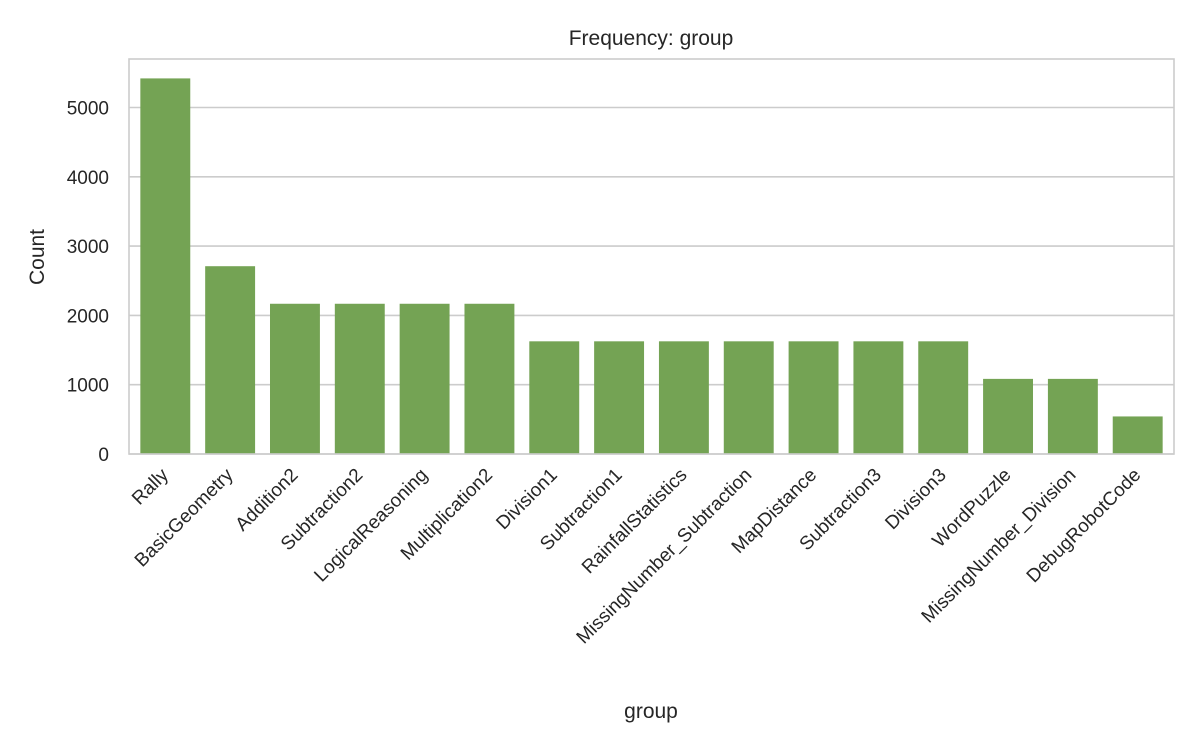 The image size is (1200, 750). What do you see at coordinates (651, 711) in the screenshot?
I see `x-axis-title: group` at bounding box center [651, 711].